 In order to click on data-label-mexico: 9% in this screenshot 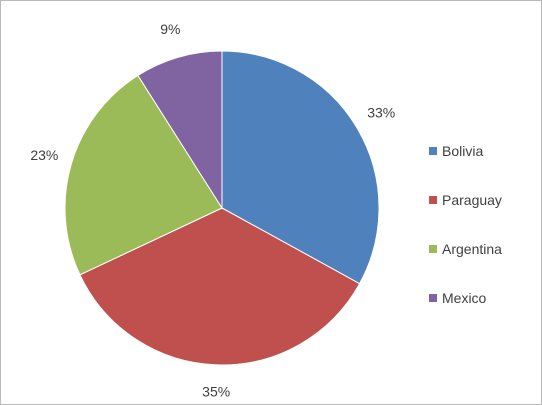, I will do `click(170, 29)`.